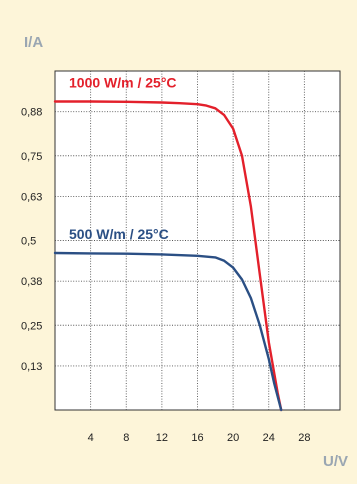 Image resolution: width=357 pixels, height=484 pixels. I want to click on x-tick-label: 4, so click(91, 438).